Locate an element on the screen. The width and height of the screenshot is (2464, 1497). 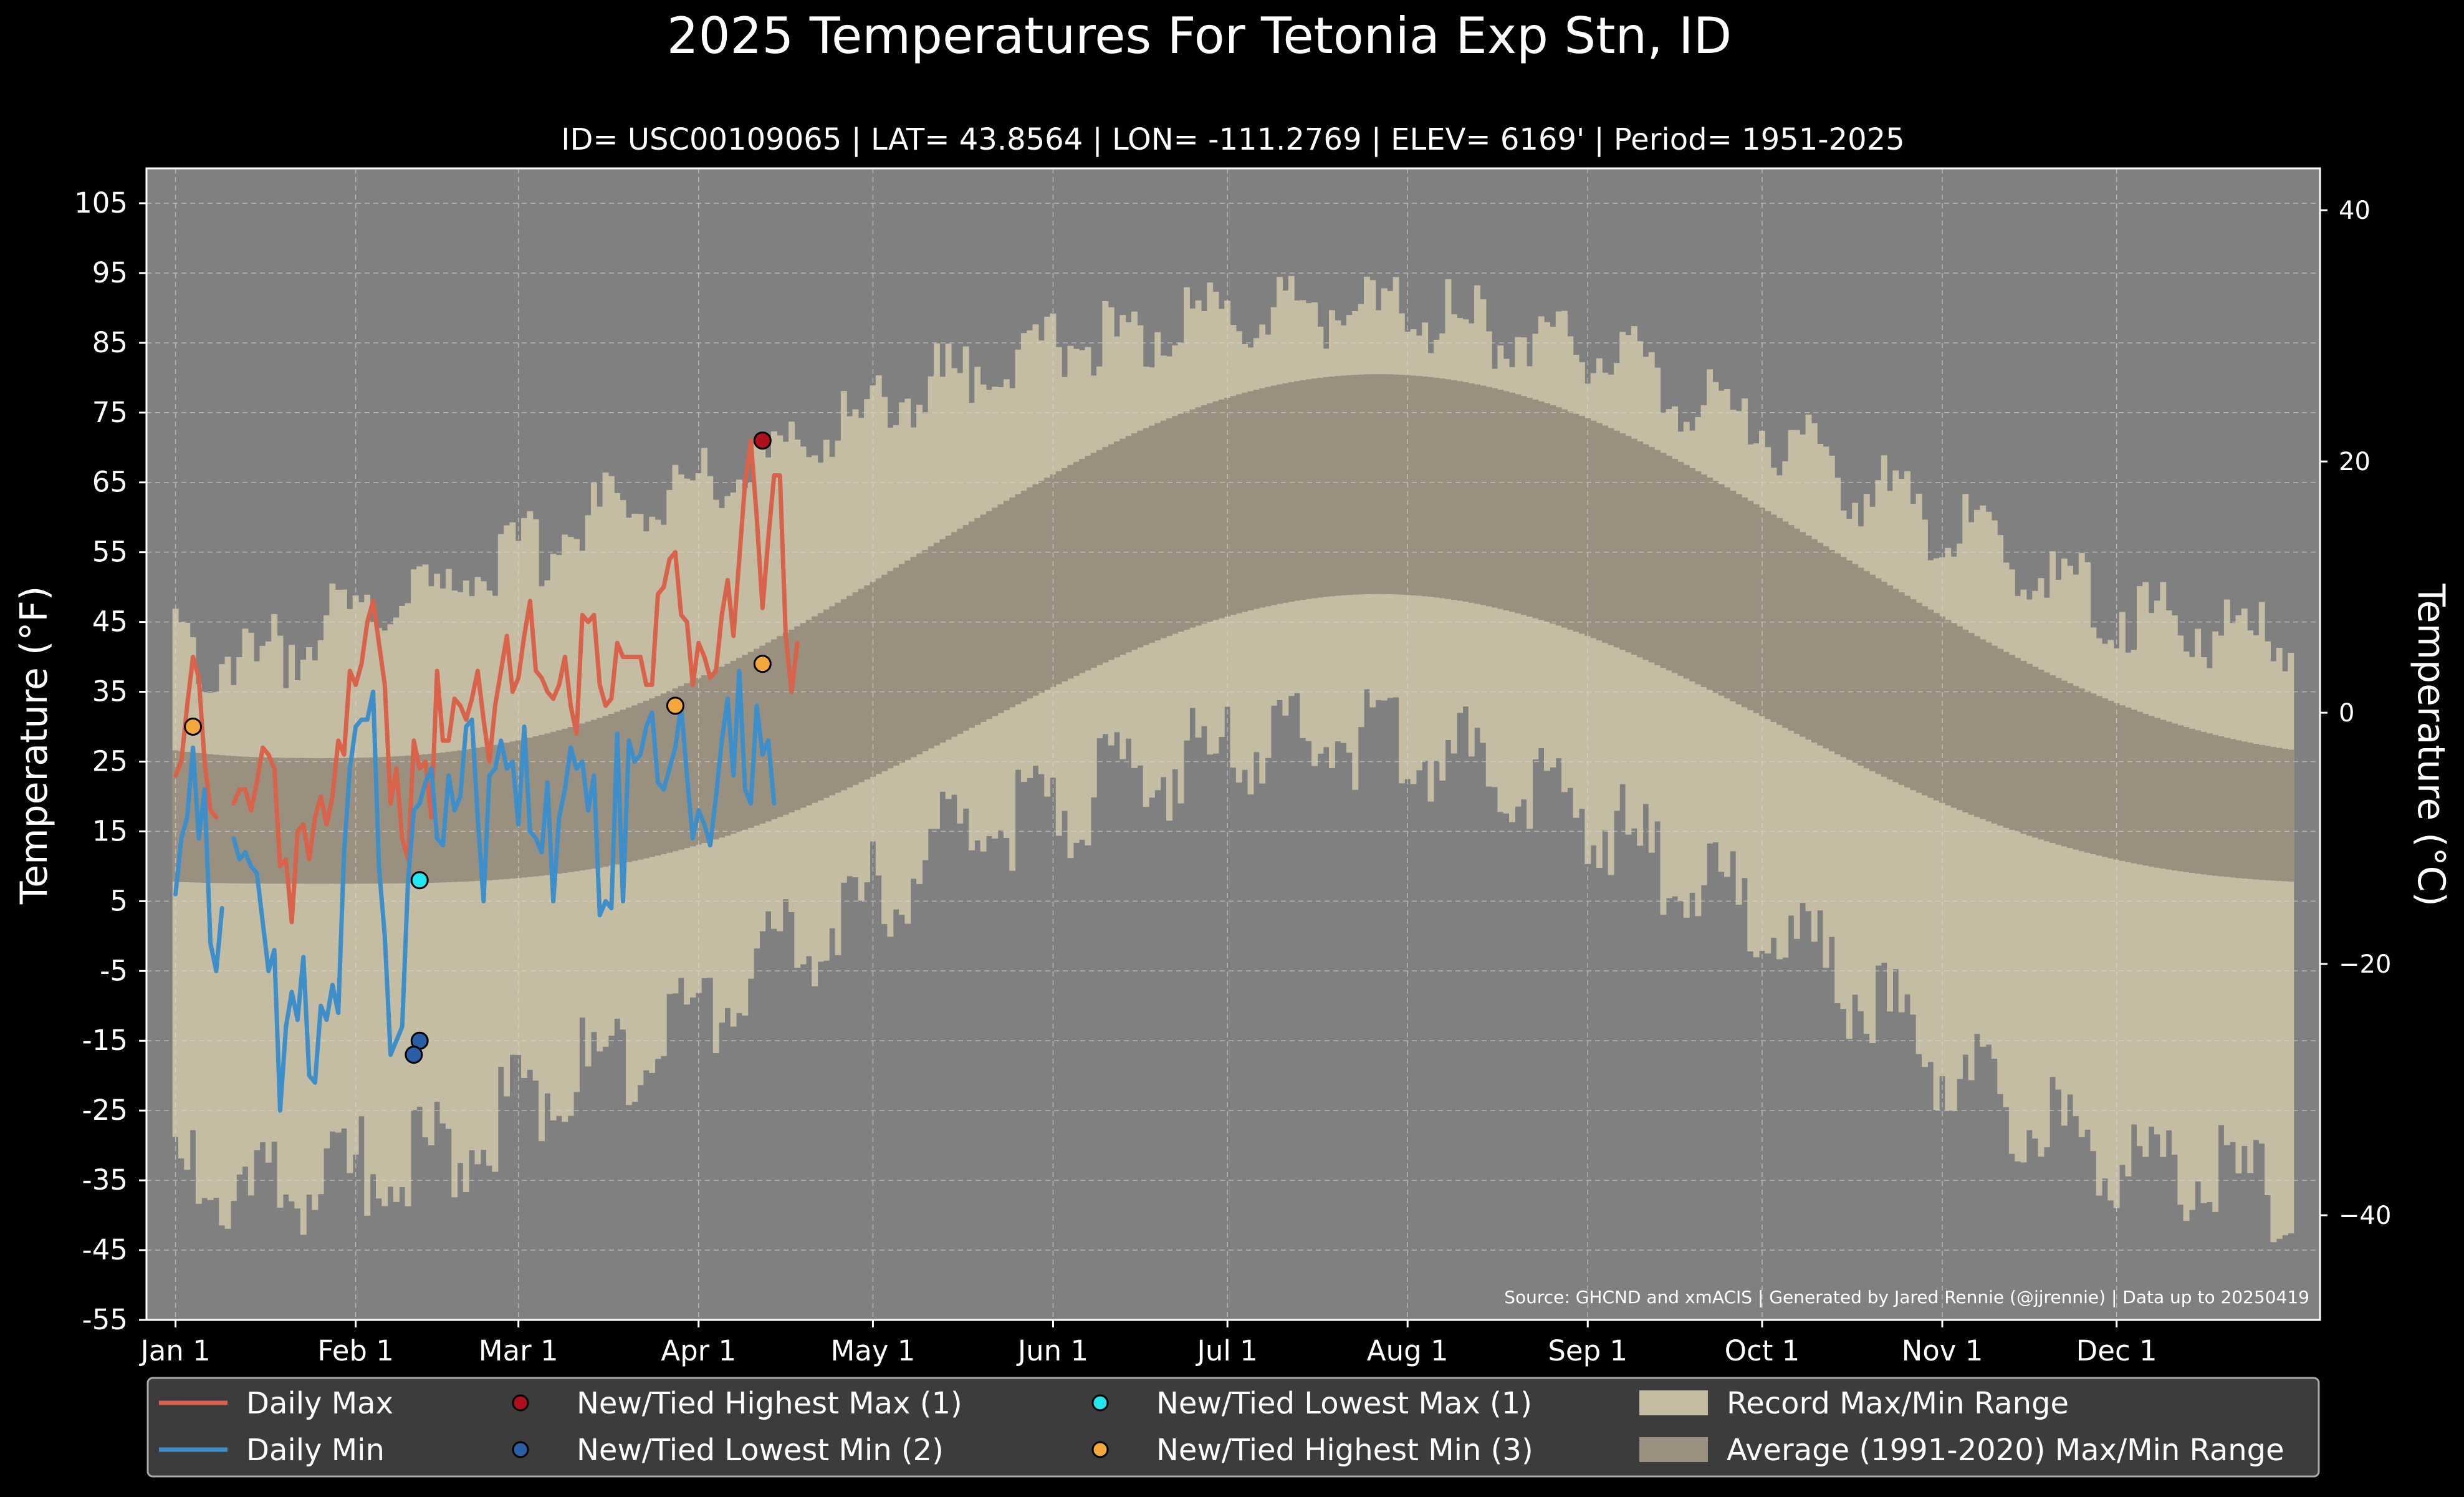
legend-label: Daily Max is located at coordinates (319, 1403).